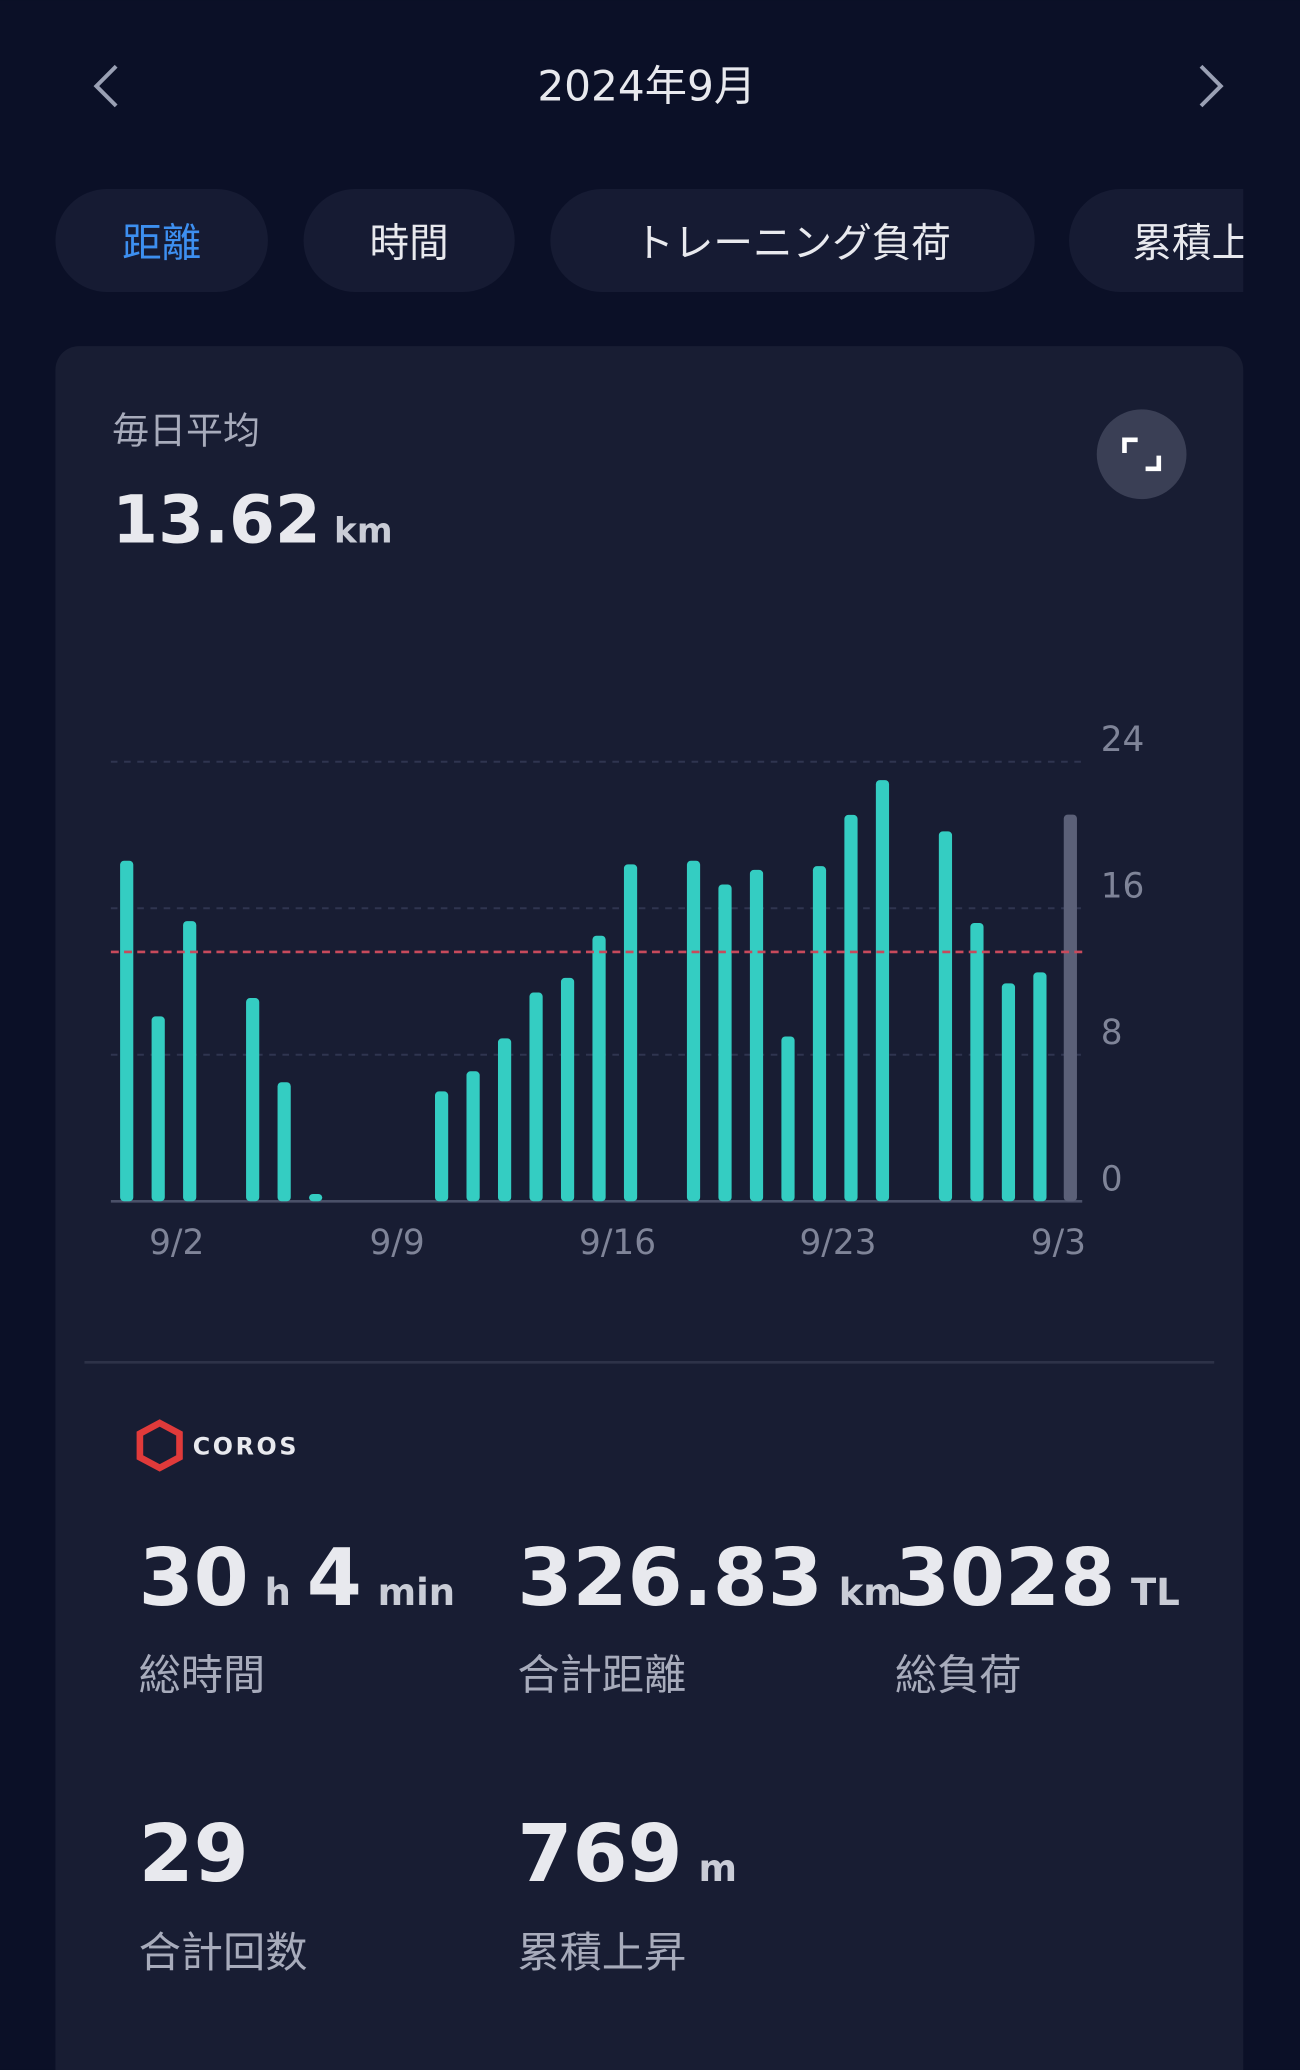 The width and height of the screenshot is (1300, 2070). I want to click on tab-bar: 距離 時間 トレーニング負荷 累積上, so click(677, 240).